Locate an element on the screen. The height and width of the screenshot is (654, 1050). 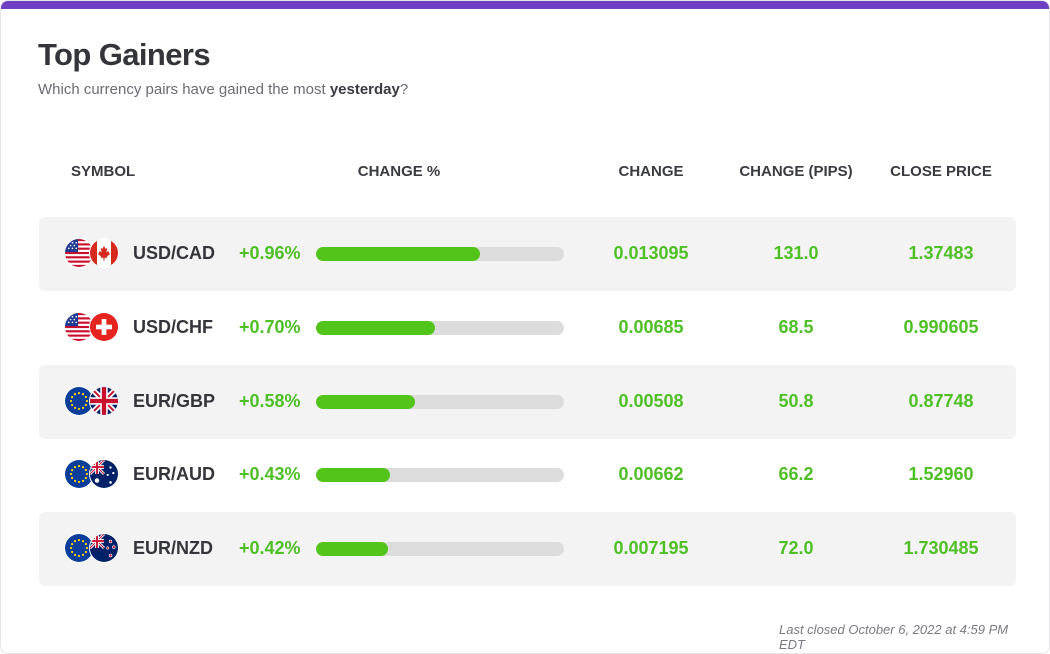
change-pips: 131.0 is located at coordinates (796, 253).